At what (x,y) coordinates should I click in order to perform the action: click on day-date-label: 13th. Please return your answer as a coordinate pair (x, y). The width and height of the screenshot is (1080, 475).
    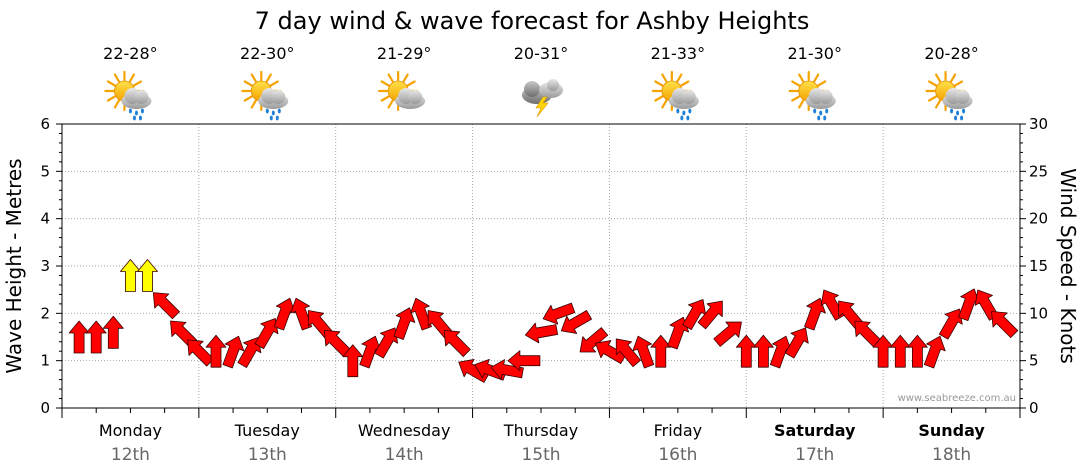
    Looking at the image, I should click on (267, 455).